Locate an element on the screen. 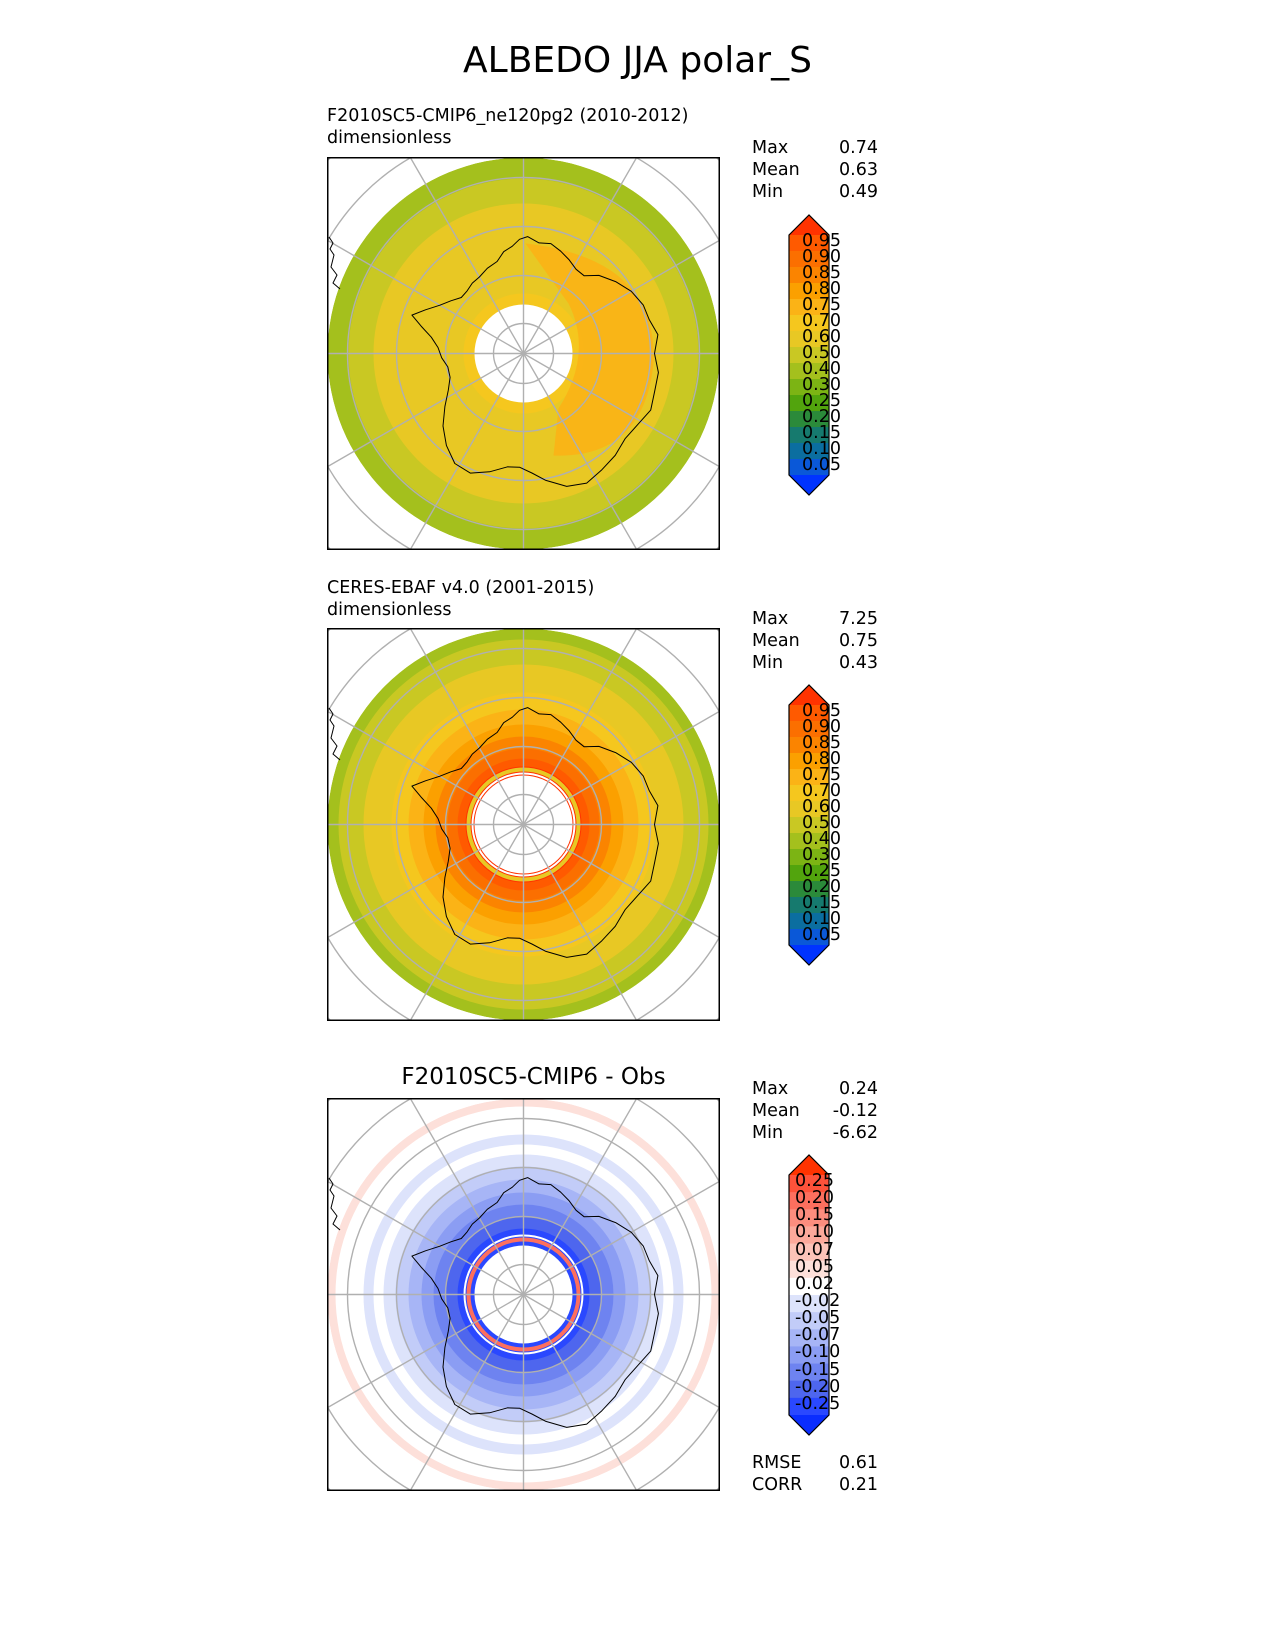 The width and height of the screenshot is (1275, 1650). stat-label: CORR is located at coordinates (777, 1485).